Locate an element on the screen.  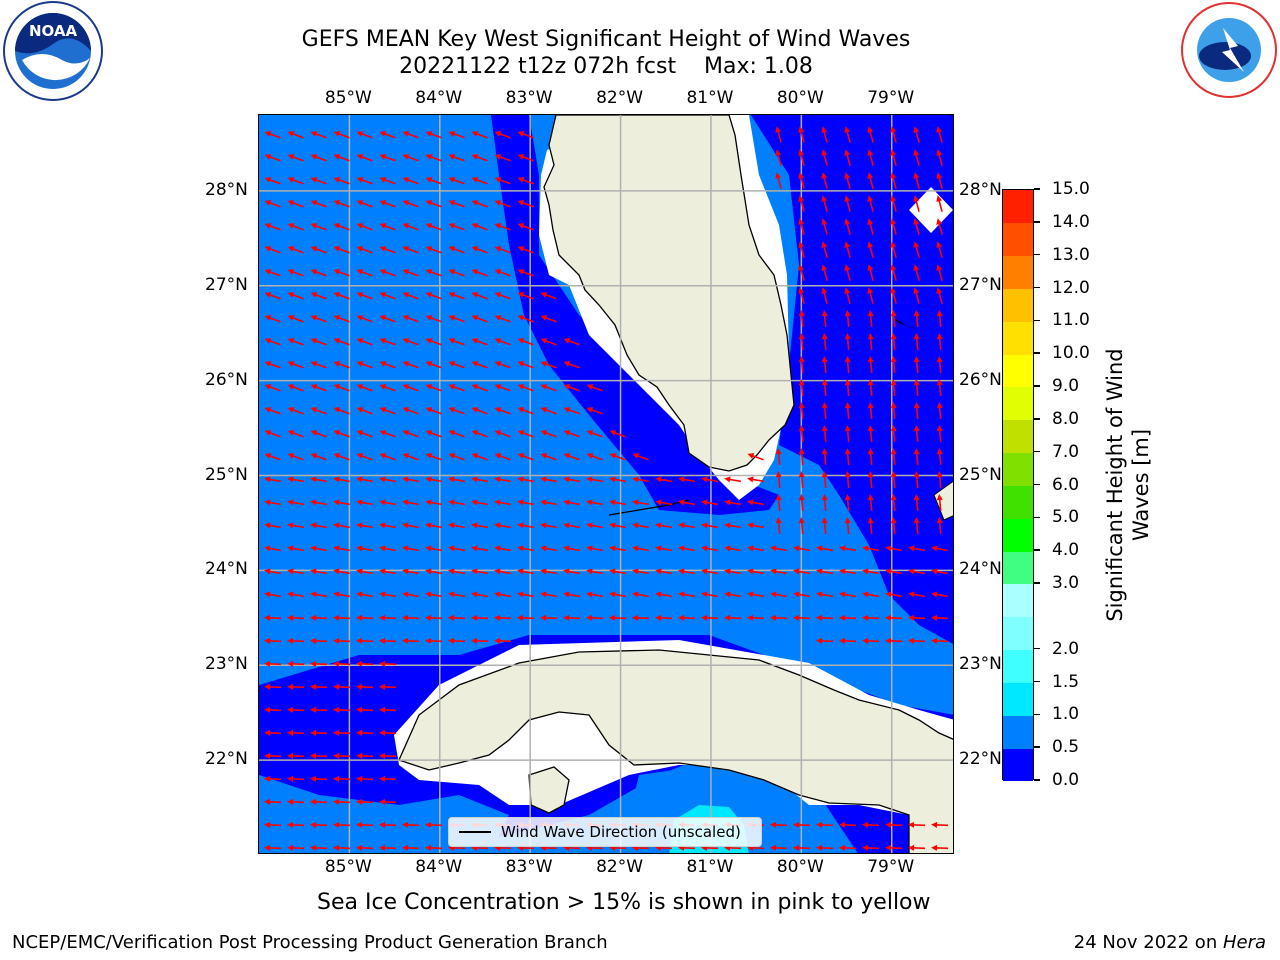
colorbar-tick-label: 12.0 is located at coordinates (1071, 287).